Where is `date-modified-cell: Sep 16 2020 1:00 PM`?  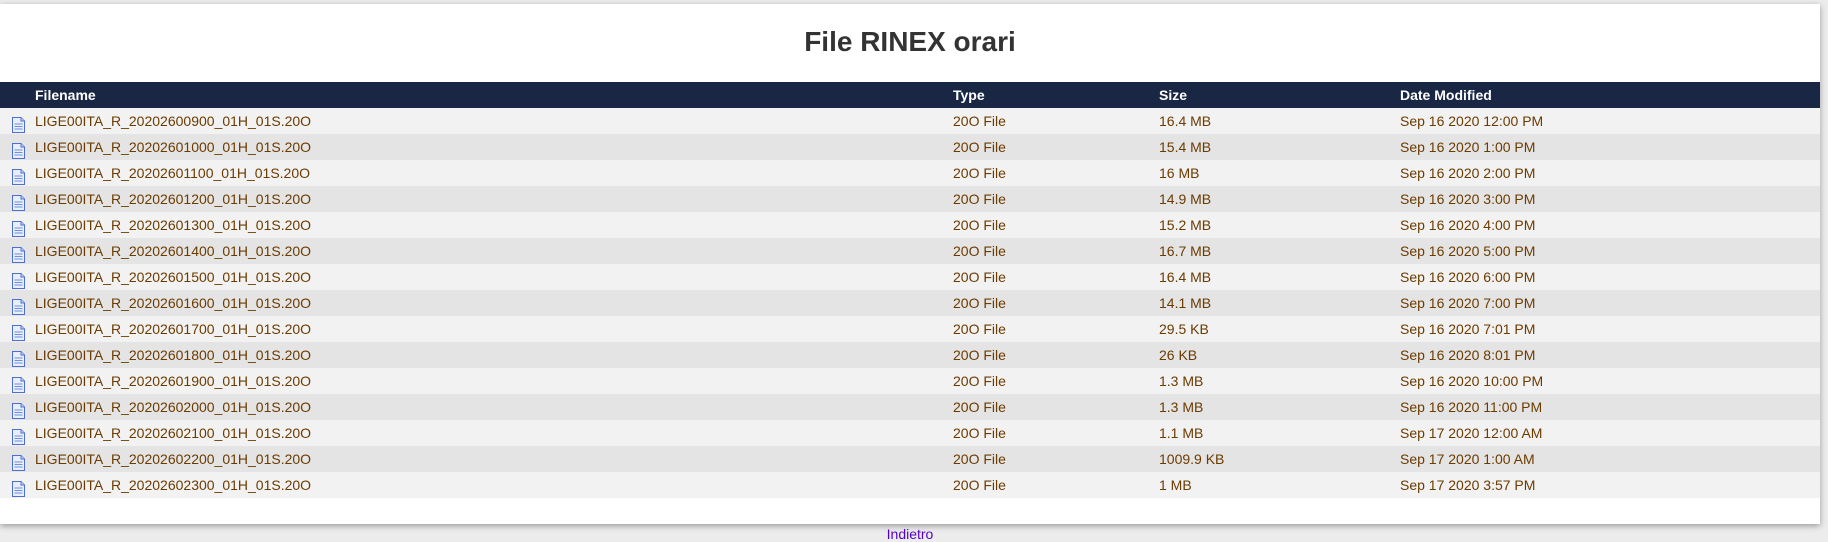
date-modified-cell: Sep 16 2020 1:00 PM is located at coordinates (1468, 147).